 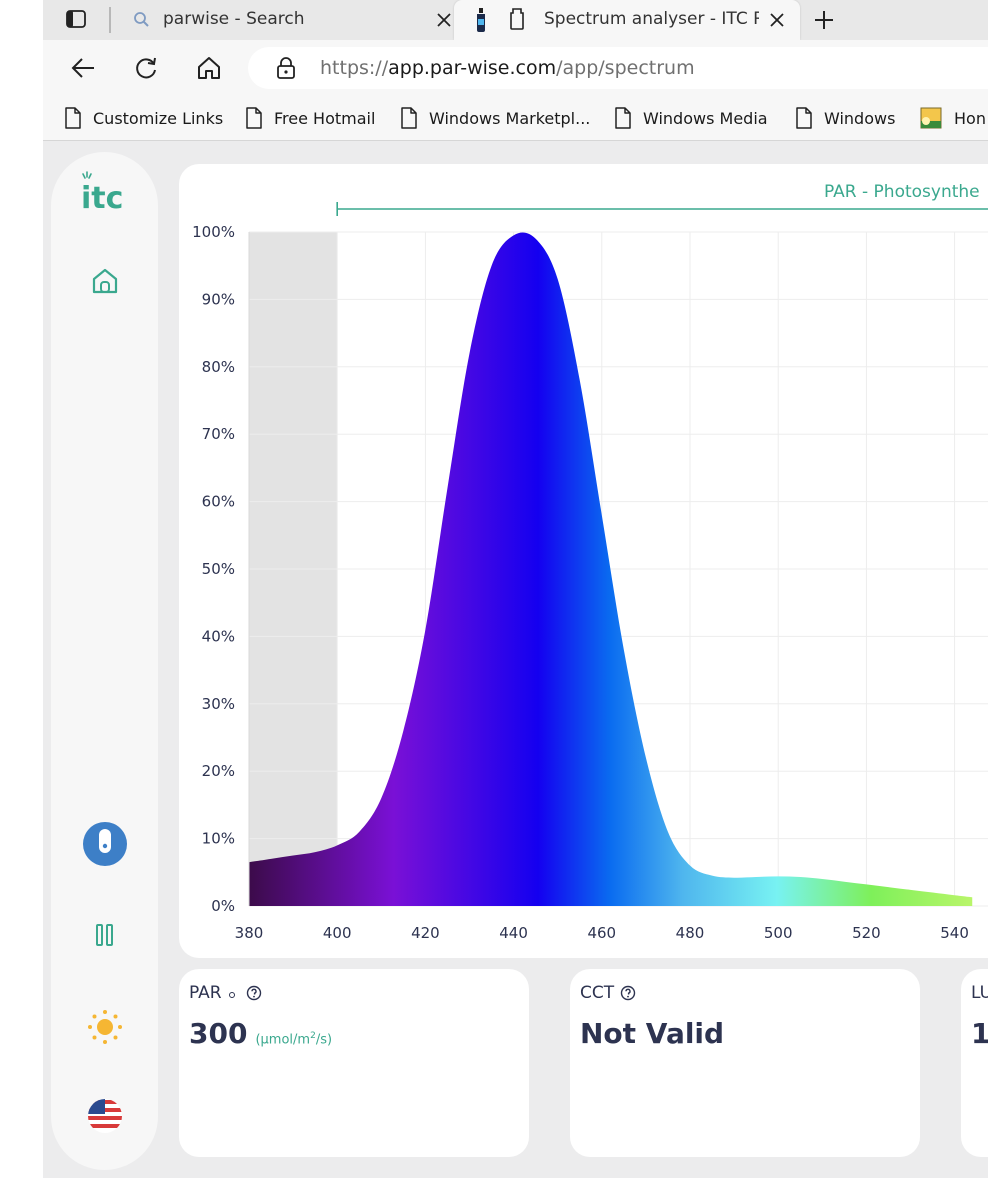 I want to click on lux-title: LU, so click(x=979, y=993).